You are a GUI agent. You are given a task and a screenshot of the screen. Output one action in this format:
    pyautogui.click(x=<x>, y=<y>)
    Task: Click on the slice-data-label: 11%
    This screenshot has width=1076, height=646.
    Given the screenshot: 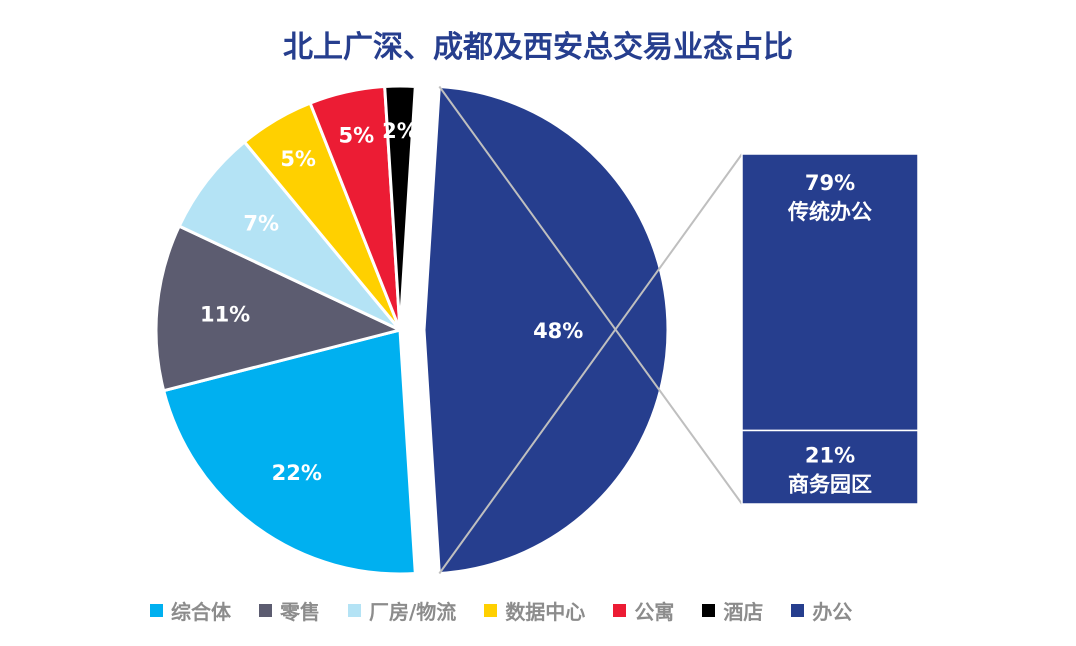 What is the action you would take?
    pyautogui.click(x=225, y=314)
    